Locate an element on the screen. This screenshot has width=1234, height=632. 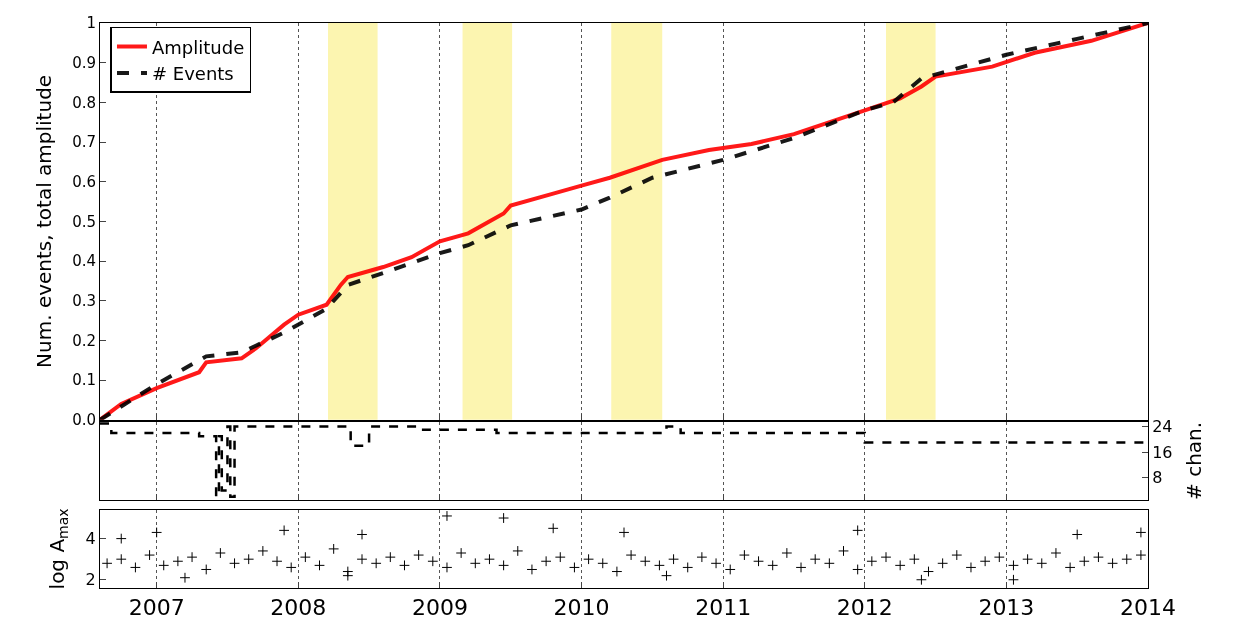
y2-axis-title: # chan. is located at coordinates (1194, 460).